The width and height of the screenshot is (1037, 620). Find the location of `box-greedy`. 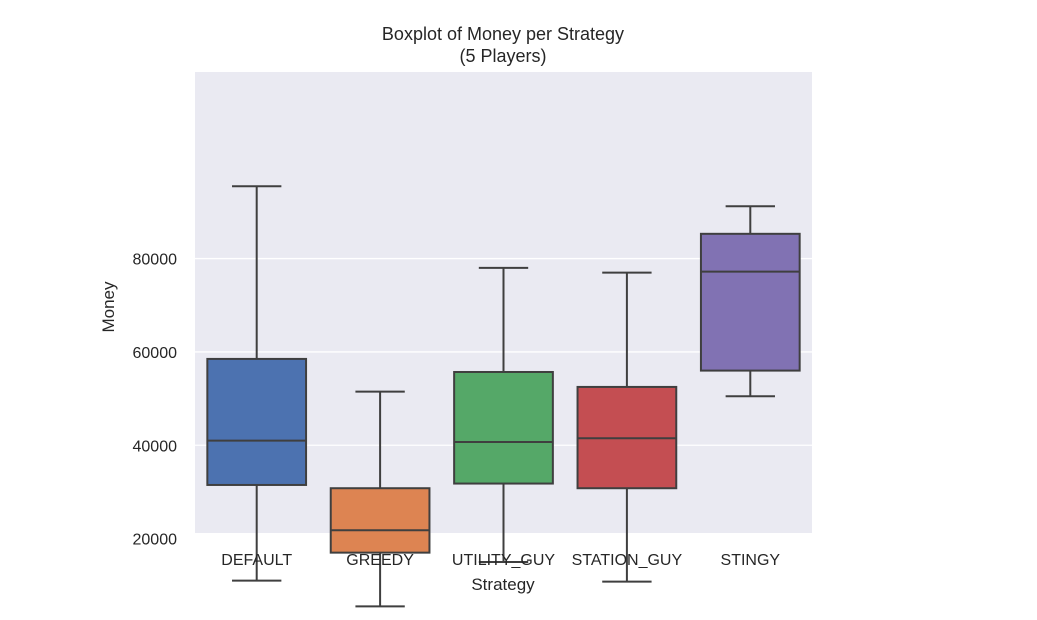

box-greedy is located at coordinates (380, 499).